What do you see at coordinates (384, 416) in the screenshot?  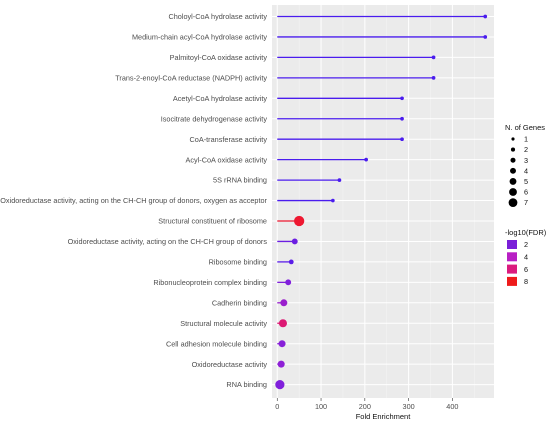 I see `x-axis-label: Fold Enrichment` at bounding box center [384, 416].